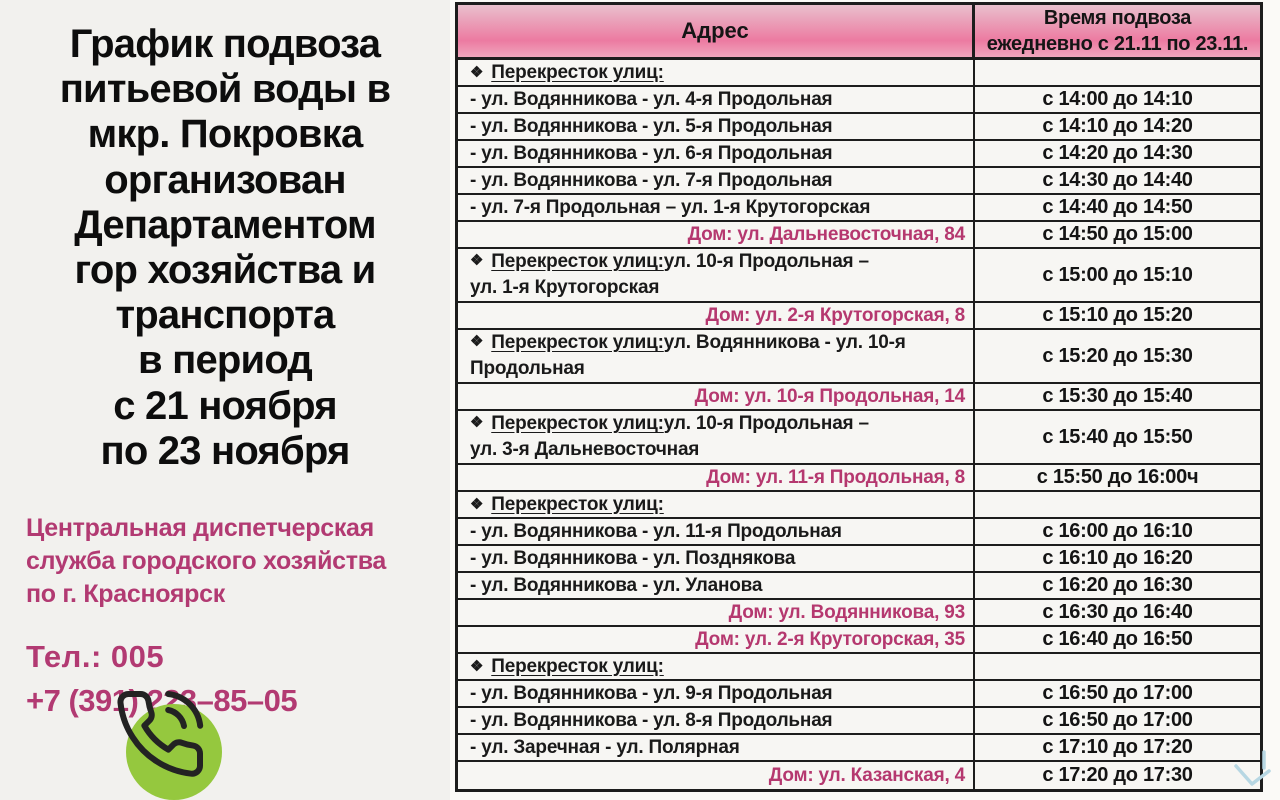 The image size is (1280, 800). What do you see at coordinates (716, 558) in the screenshot?
I see `address-cell-street: - ул. Водянникова - ул. Позднякова` at bounding box center [716, 558].